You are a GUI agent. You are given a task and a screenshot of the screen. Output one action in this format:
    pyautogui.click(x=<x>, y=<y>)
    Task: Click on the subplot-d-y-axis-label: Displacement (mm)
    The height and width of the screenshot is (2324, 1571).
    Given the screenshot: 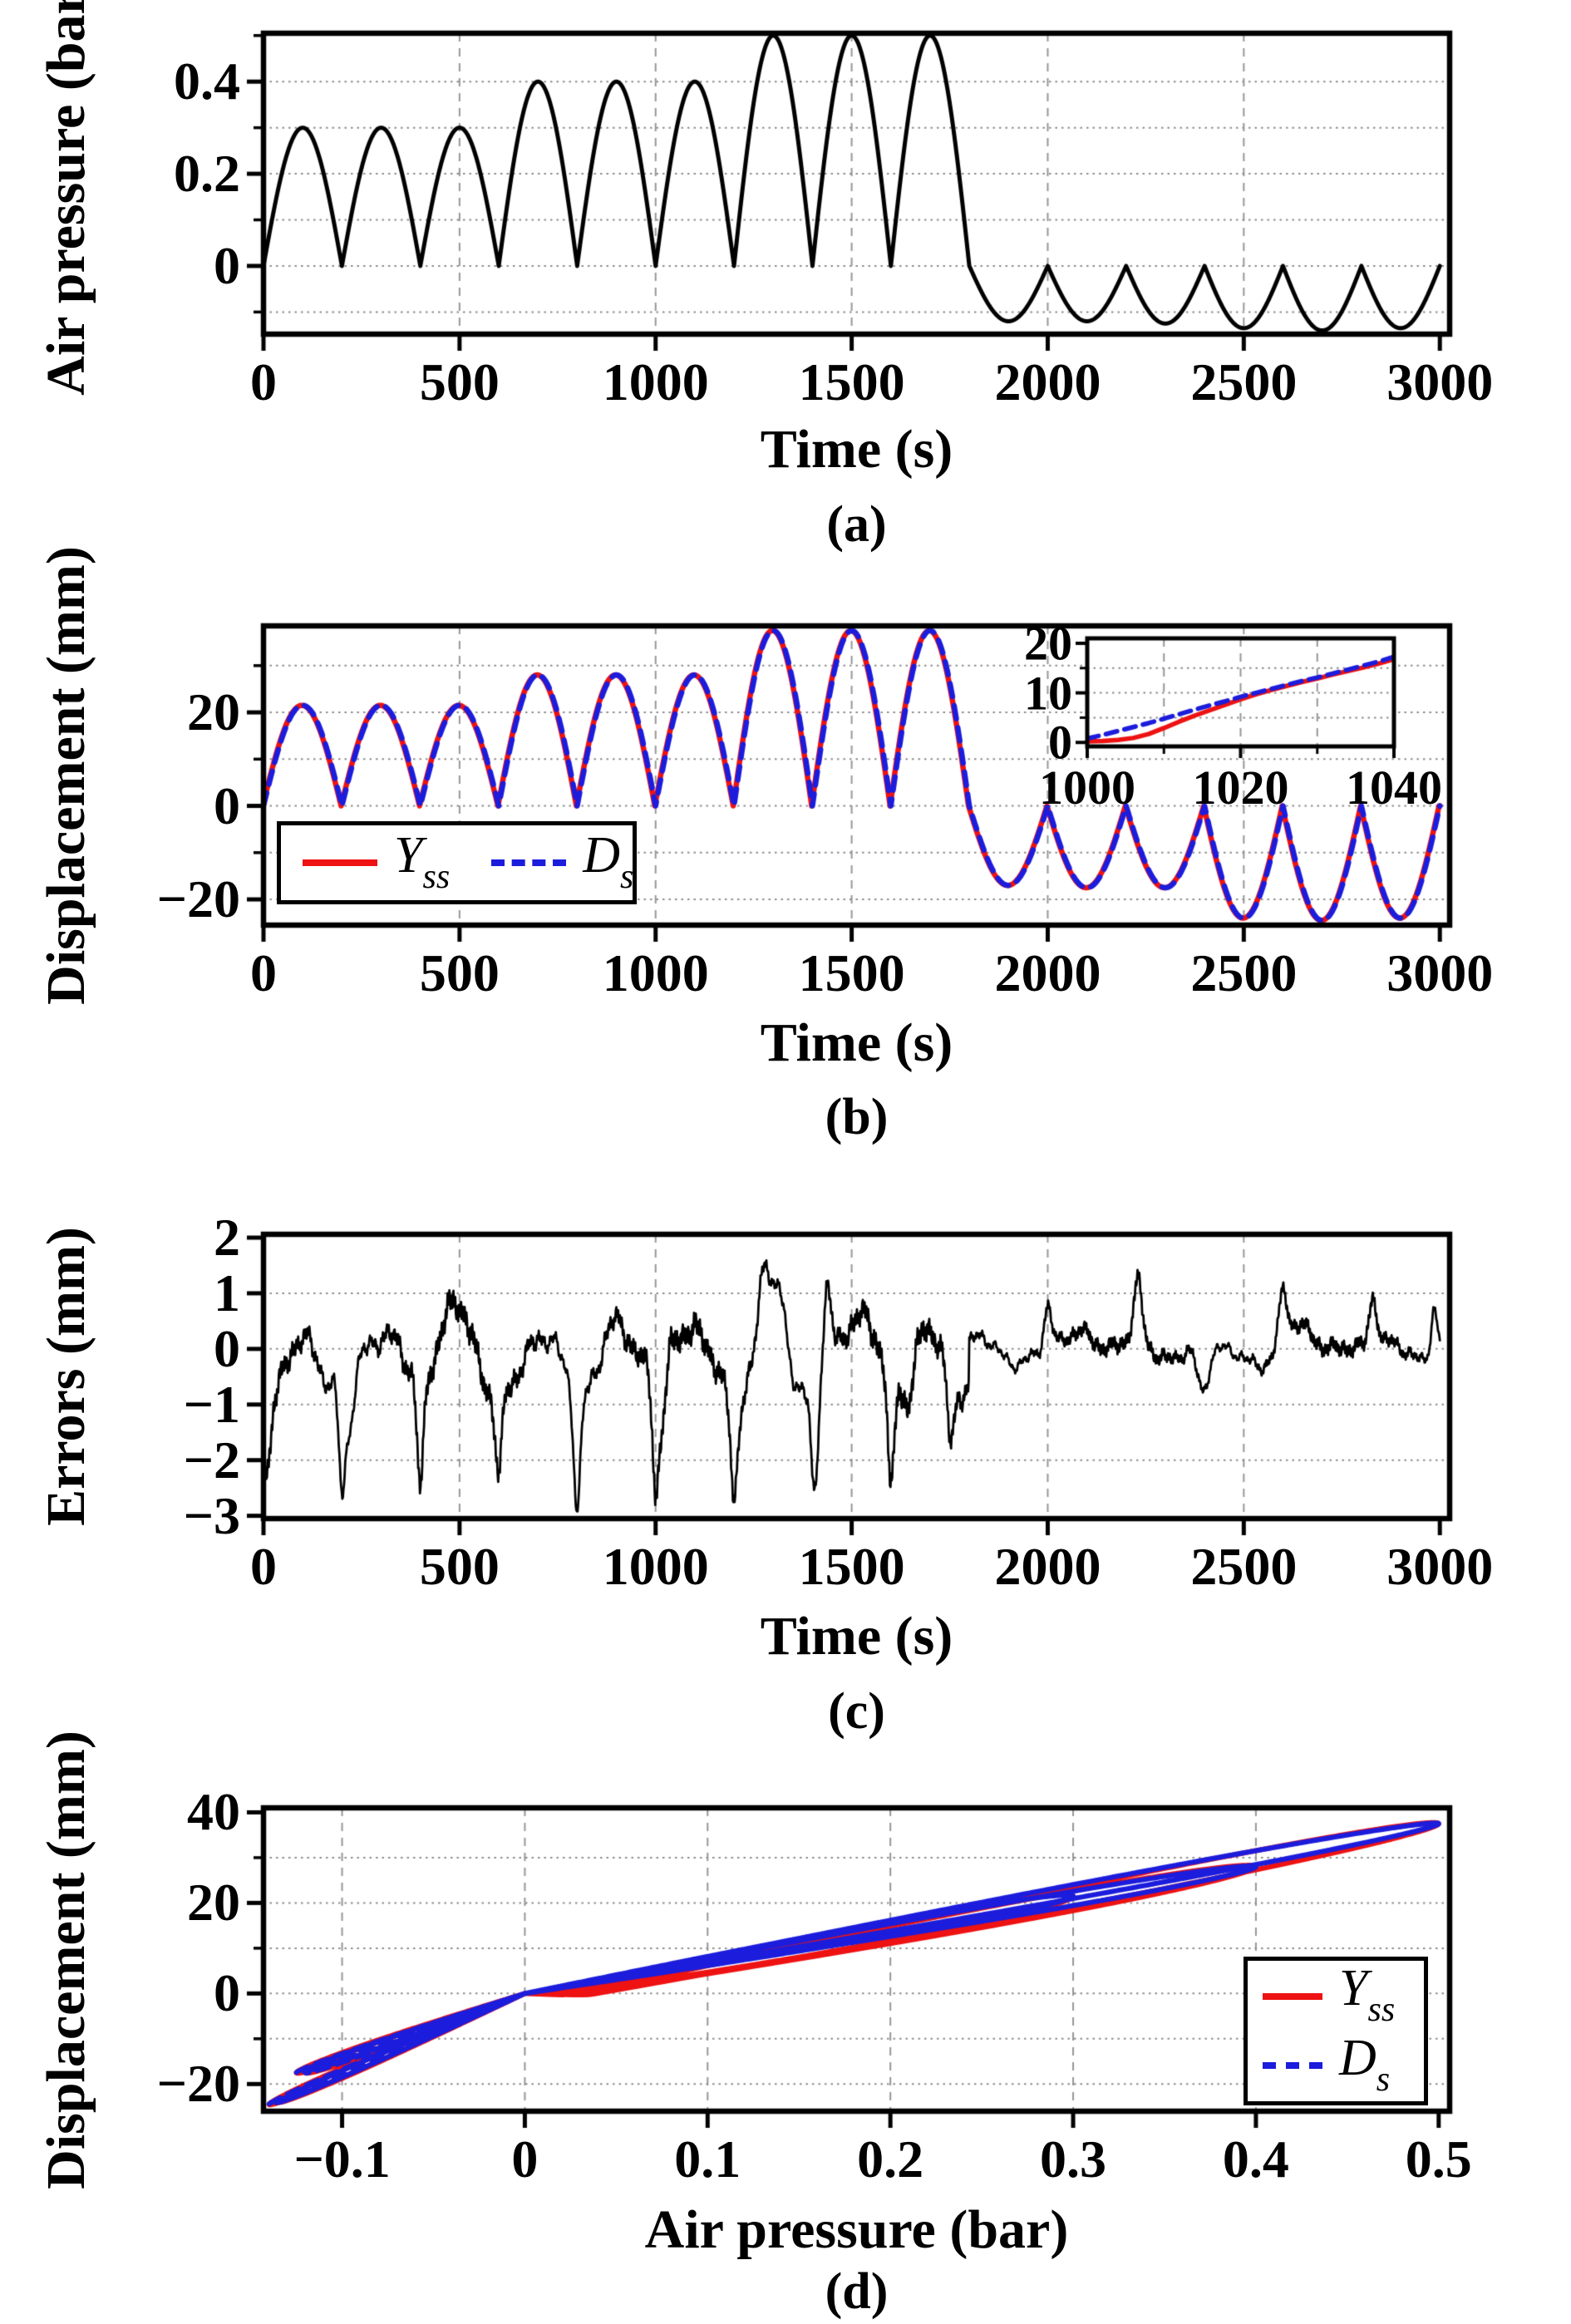 What is the action you would take?
    pyautogui.click(x=66, y=1959)
    